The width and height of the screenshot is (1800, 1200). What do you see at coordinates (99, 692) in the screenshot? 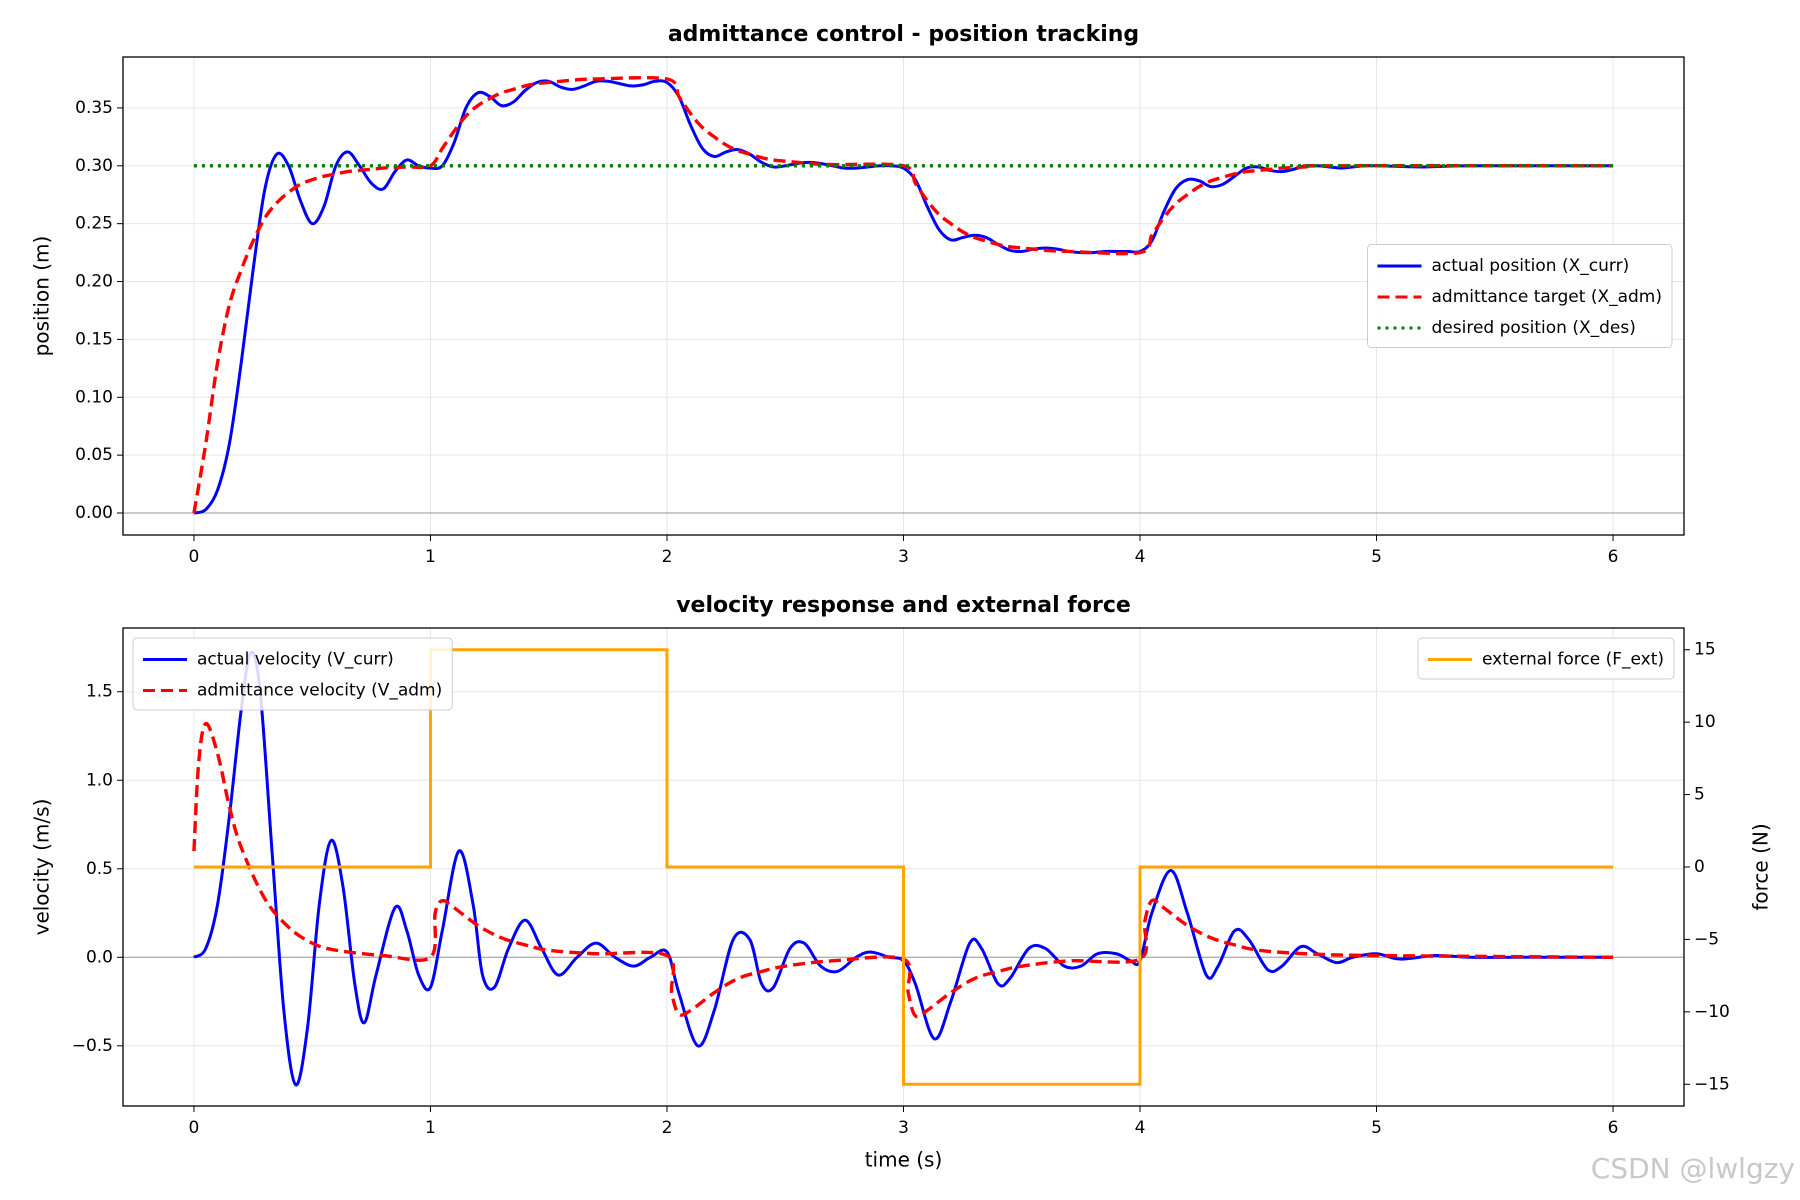
I see `y-tick-label: 1.5` at bounding box center [99, 692].